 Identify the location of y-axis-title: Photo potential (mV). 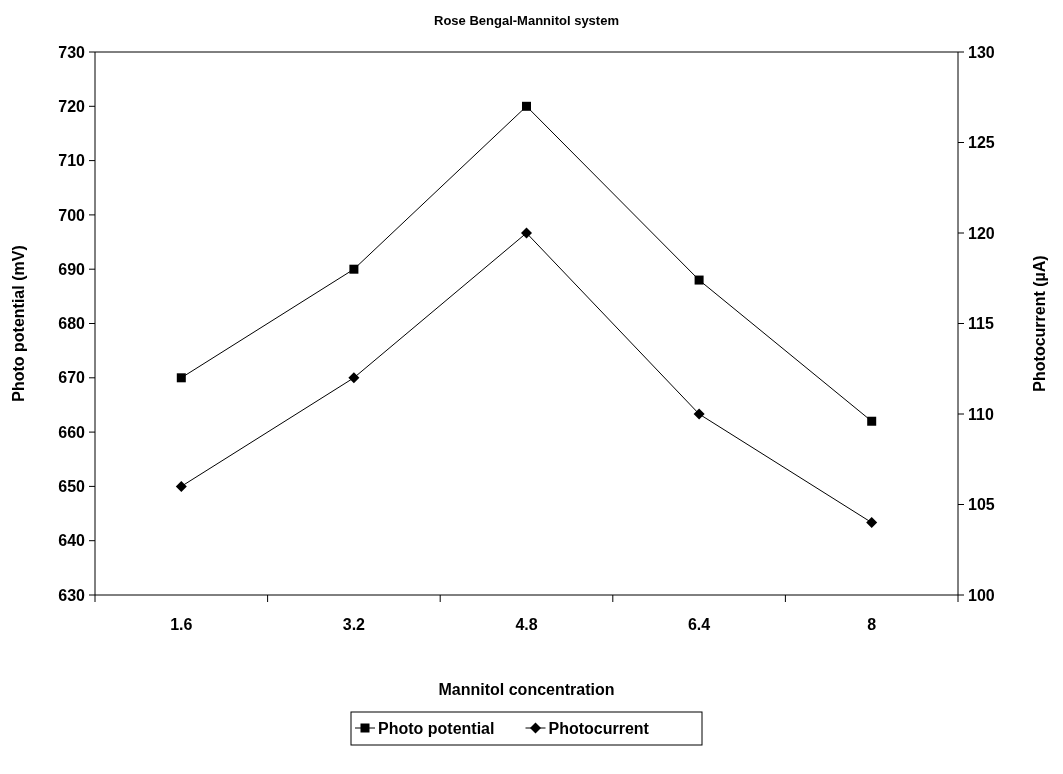
(18, 323).